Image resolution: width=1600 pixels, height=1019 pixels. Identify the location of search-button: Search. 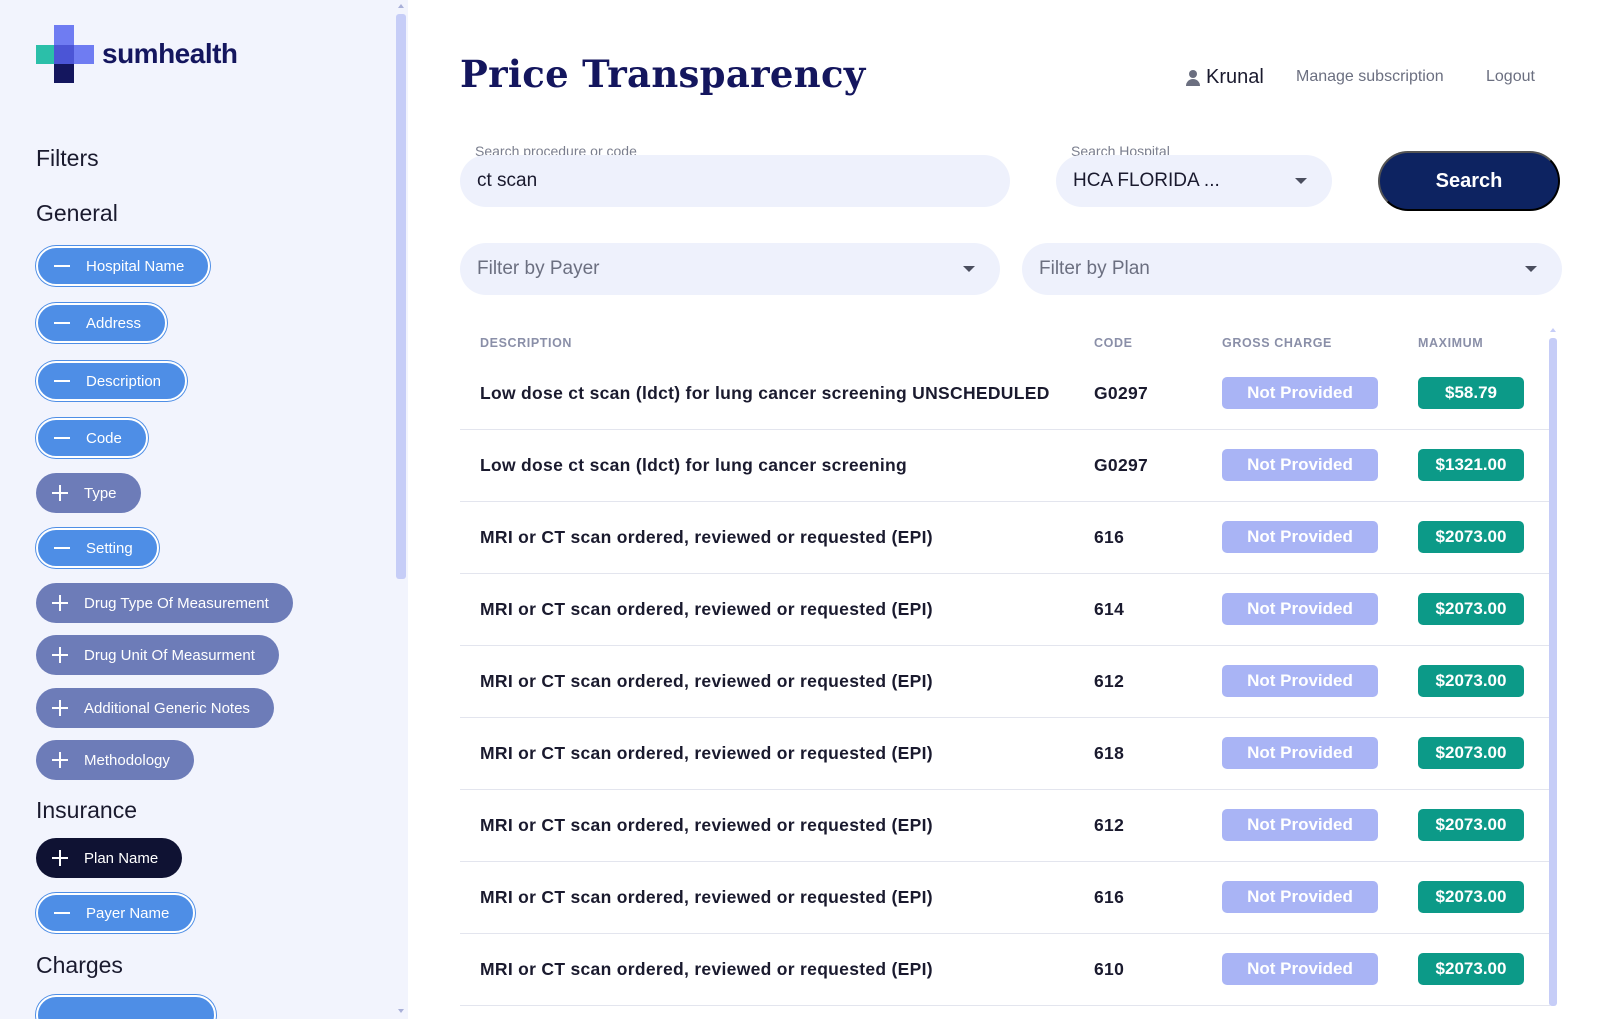
(1469, 181).